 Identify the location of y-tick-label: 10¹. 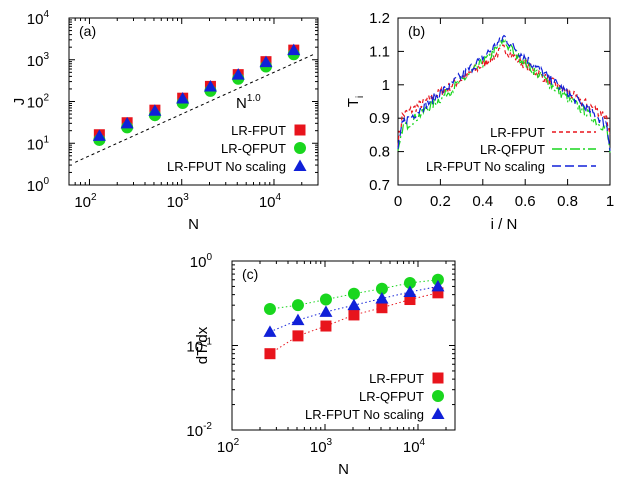
(38, 143).